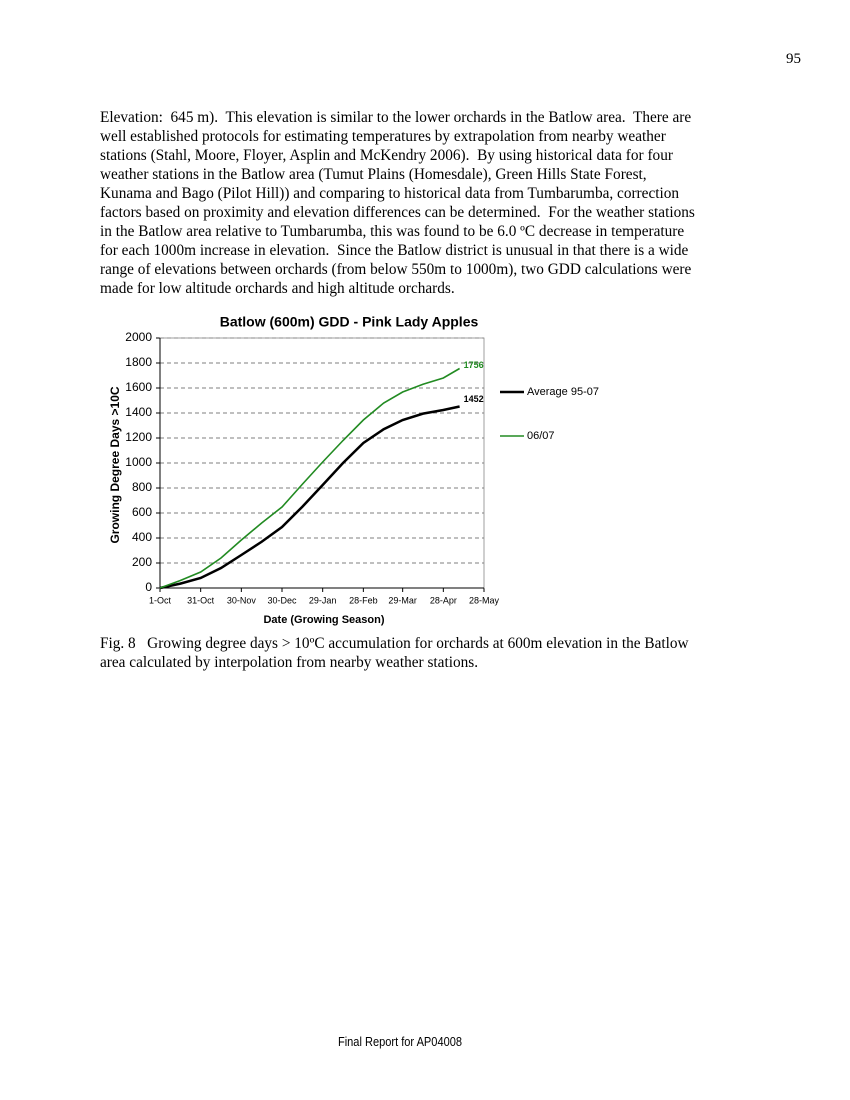 The height and width of the screenshot is (1100, 850). Describe the element at coordinates (349, 322) in the screenshot. I see `chart-title: Batlow (600m) GDD - Pink Lady Apples` at that location.